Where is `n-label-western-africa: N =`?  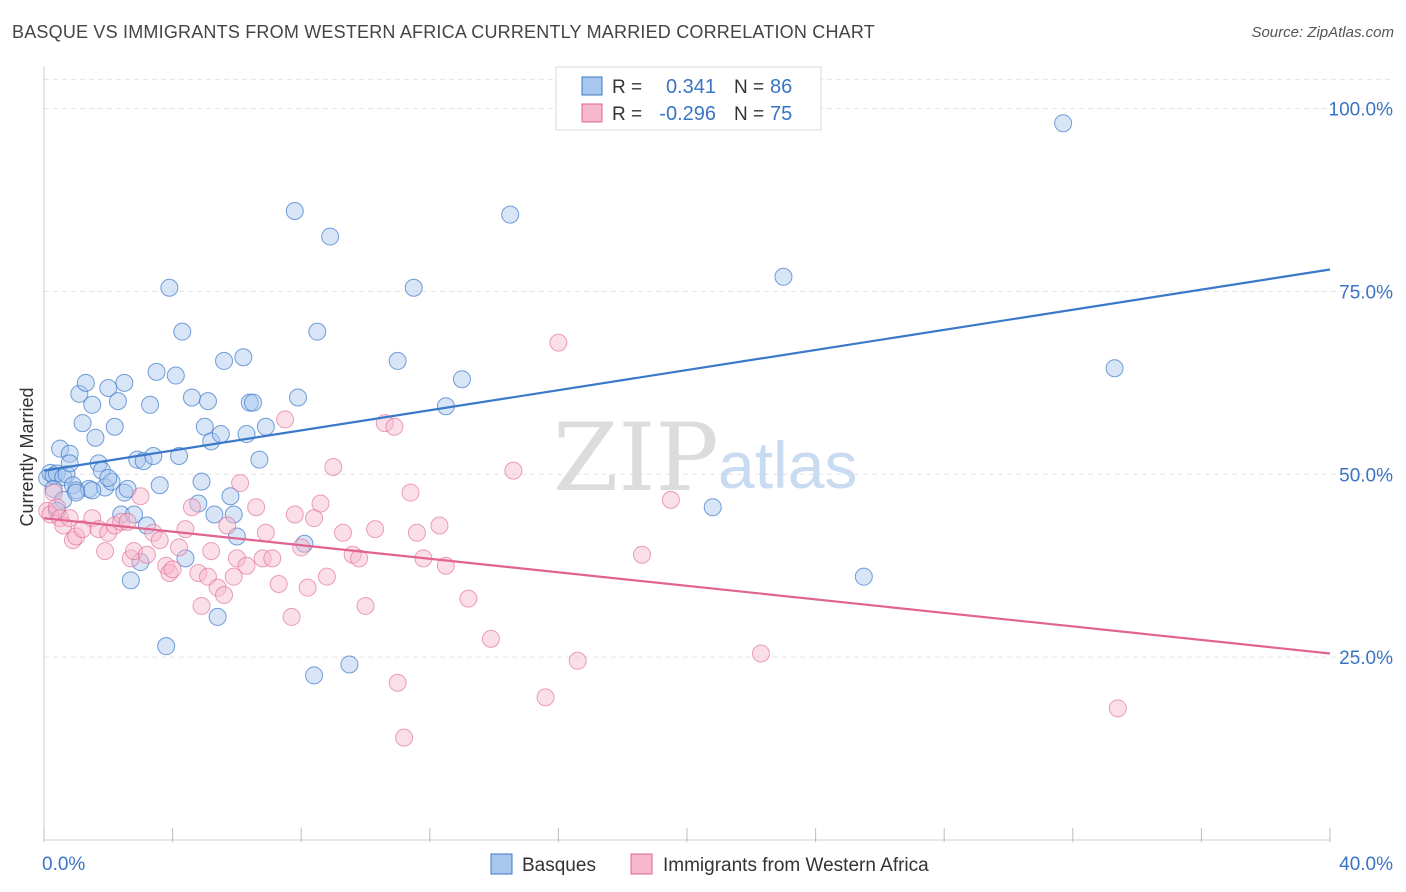
n-label-western-africa: N = is located at coordinates (749, 114).